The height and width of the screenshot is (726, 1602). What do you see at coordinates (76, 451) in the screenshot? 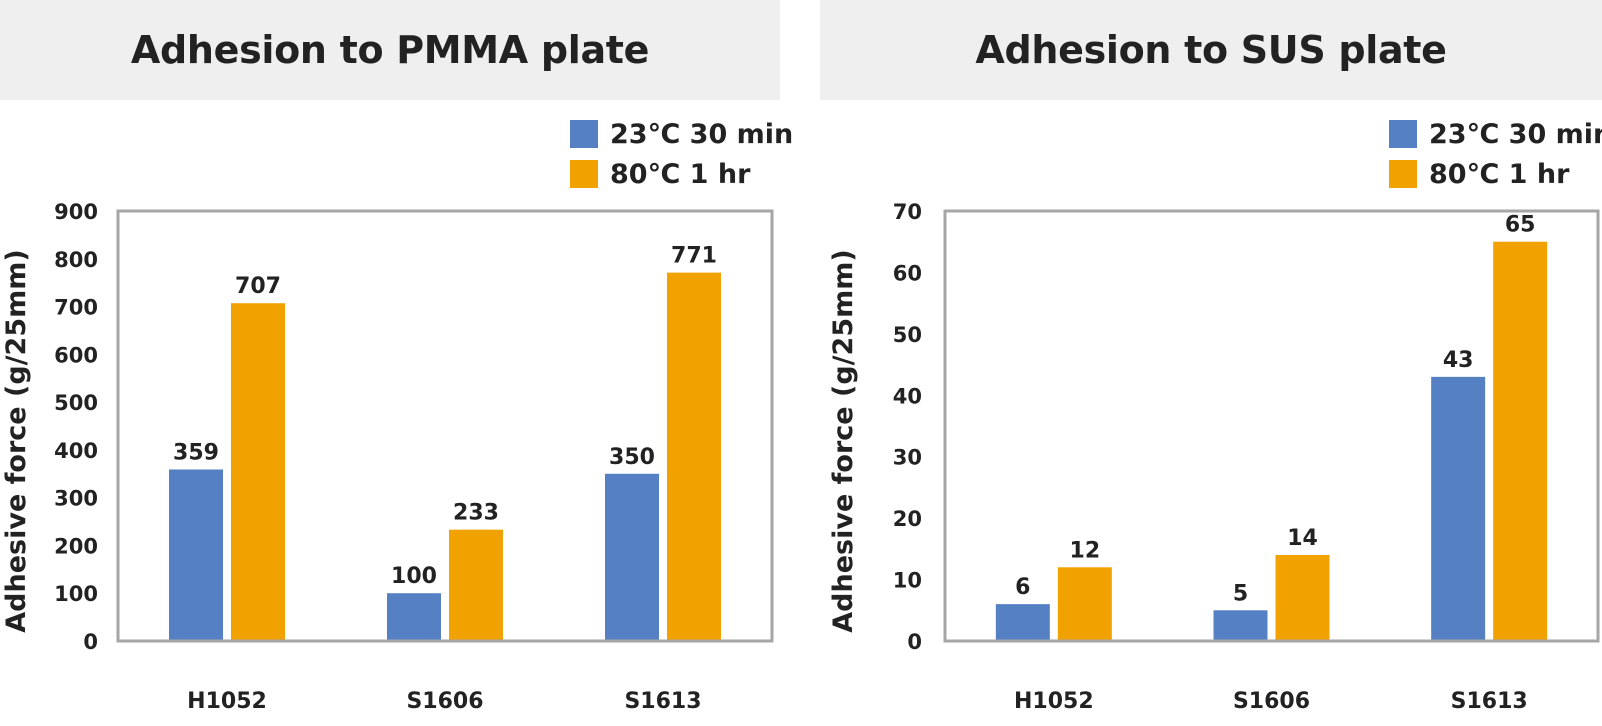
I see `y-tick-label: 400` at bounding box center [76, 451].